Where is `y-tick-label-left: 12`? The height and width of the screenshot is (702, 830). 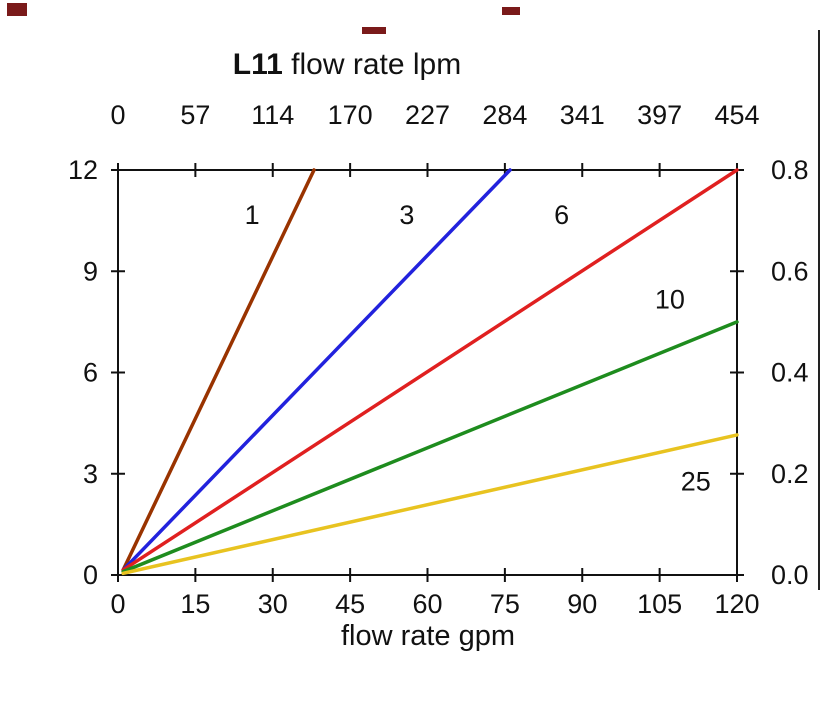
y-tick-label-left: 12 is located at coordinates (83, 170).